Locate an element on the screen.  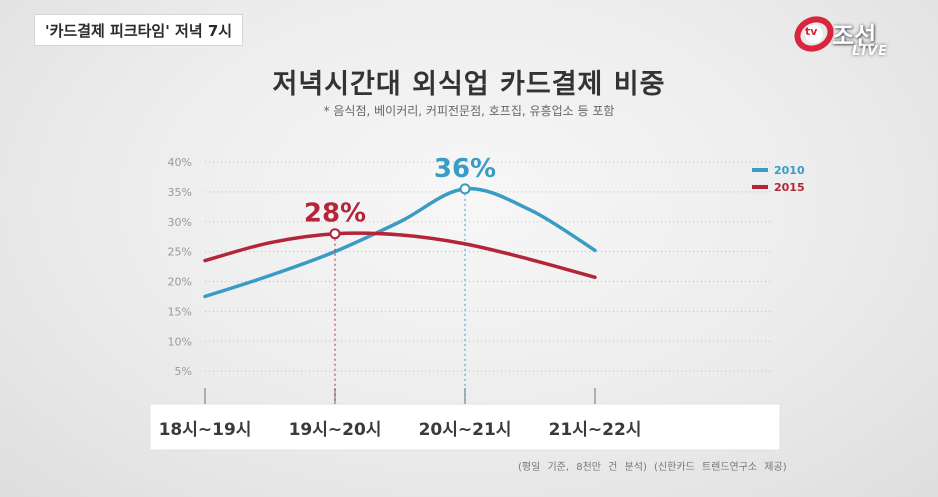
tv-chosun-live-logo: tv 조선 LIVE is located at coordinates (845, 38).